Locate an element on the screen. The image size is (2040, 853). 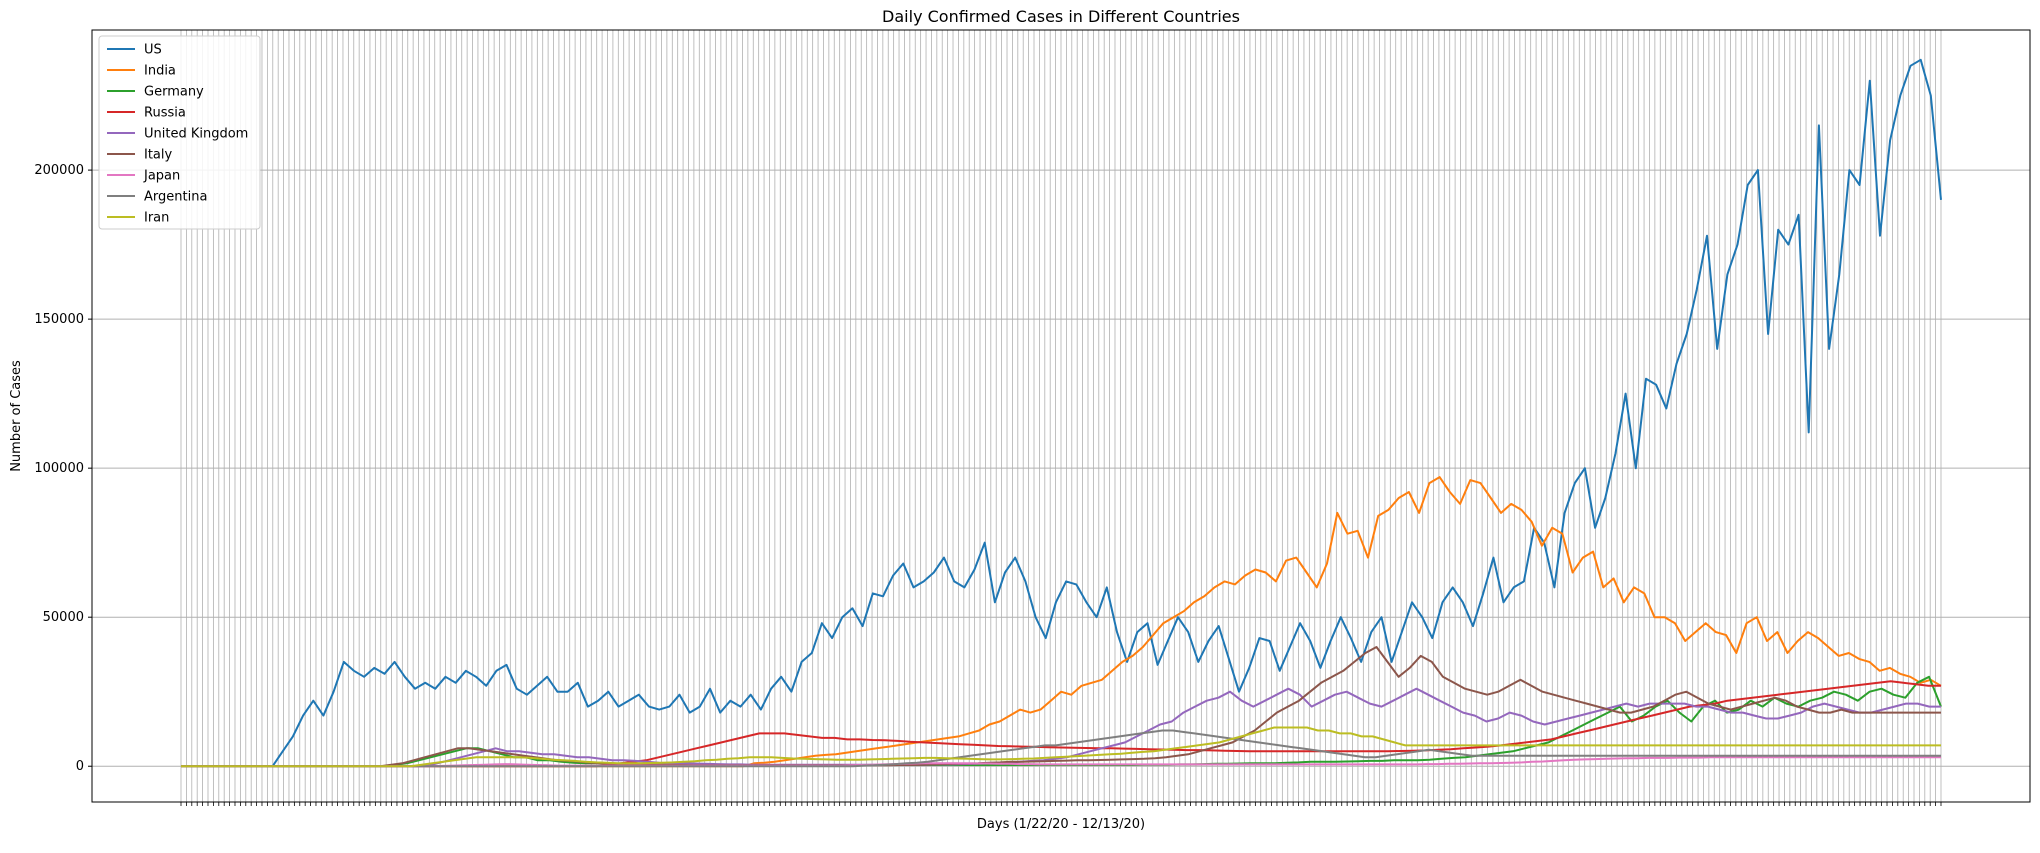
legend-label-argentina: Argentina is located at coordinates (175, 197).